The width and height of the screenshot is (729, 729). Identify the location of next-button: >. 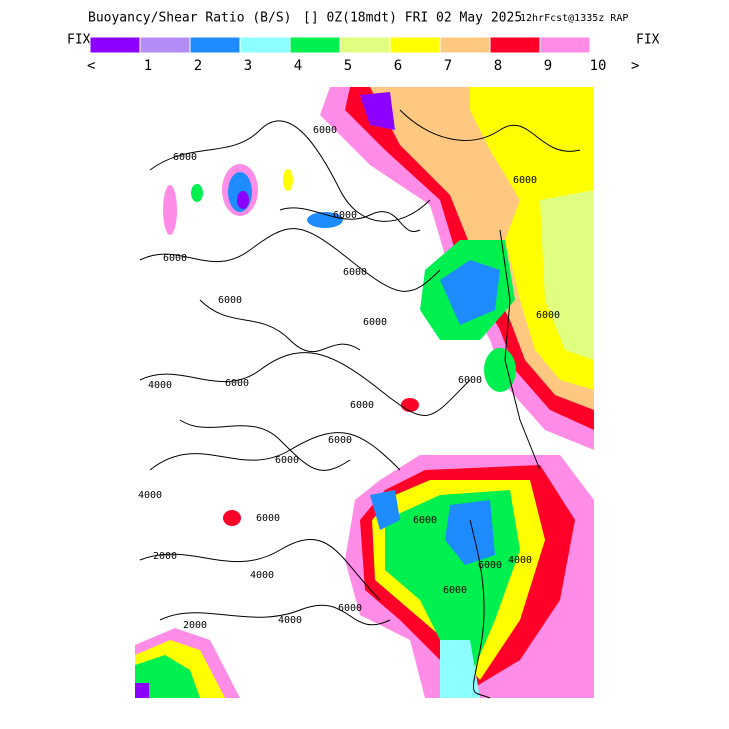
(635, 66).